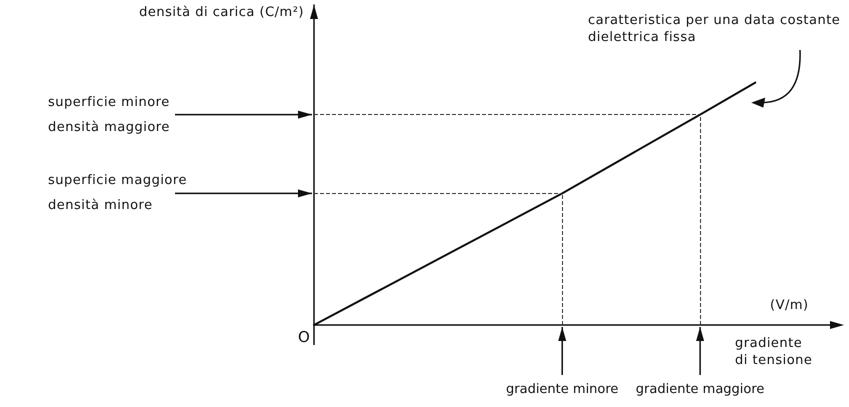 Image resolution: width=849 pixels, height=407 pixels. I want to click on annotation: (V/m), so click(789, 305).